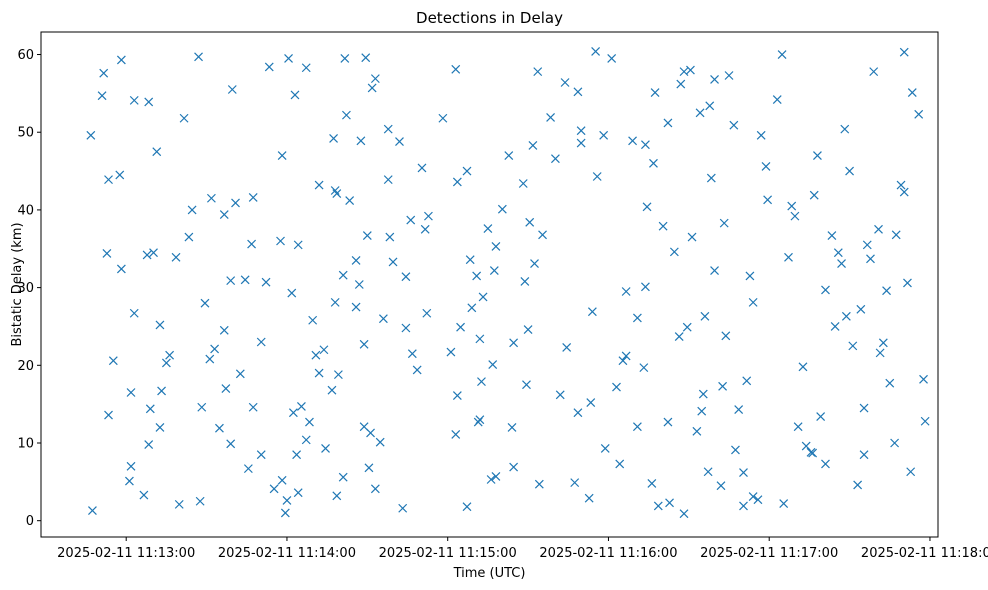 The image size is (988, 590). Describe the element at coordinates (25, 366) in the screenshot. I see `y-tick-label: 20` at that location.